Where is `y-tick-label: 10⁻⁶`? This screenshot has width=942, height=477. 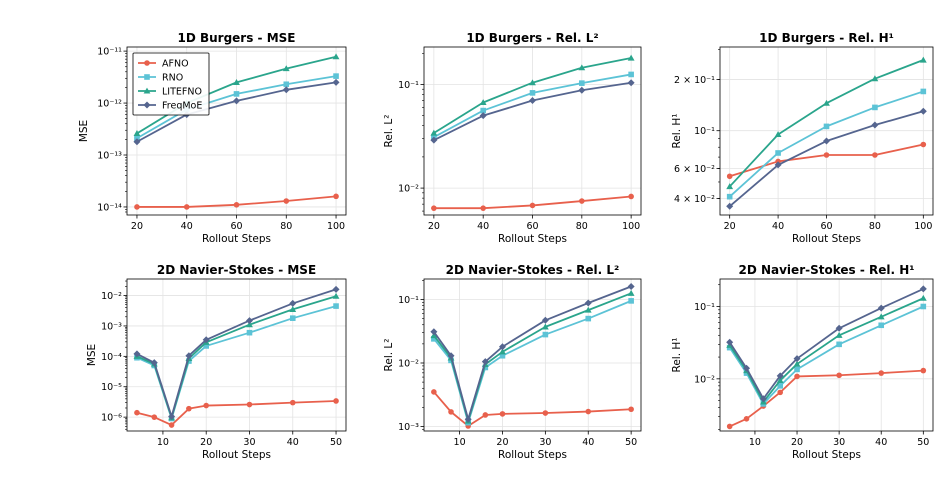 y-tick-label: 10⁻⁶ is located at coordinates (111, 418).